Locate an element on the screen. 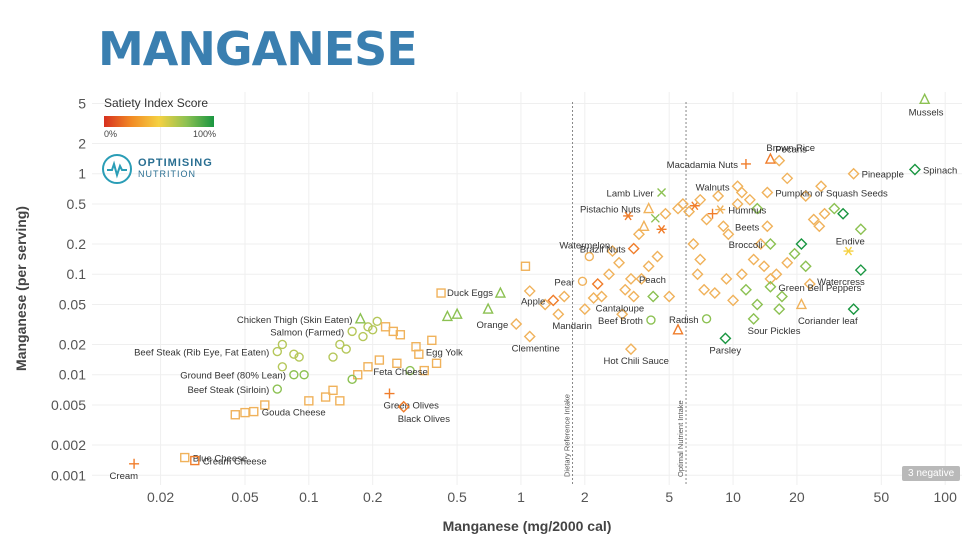  legend-min-label: 0% is located at coordinates (111, 134).